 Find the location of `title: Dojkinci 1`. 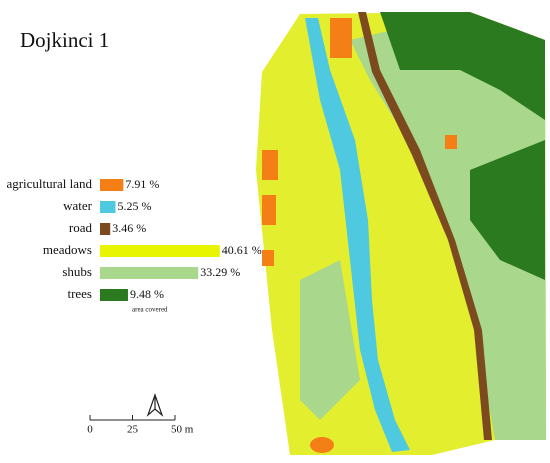

title: Dojkinci 1 is located at coordinates (64, 40).